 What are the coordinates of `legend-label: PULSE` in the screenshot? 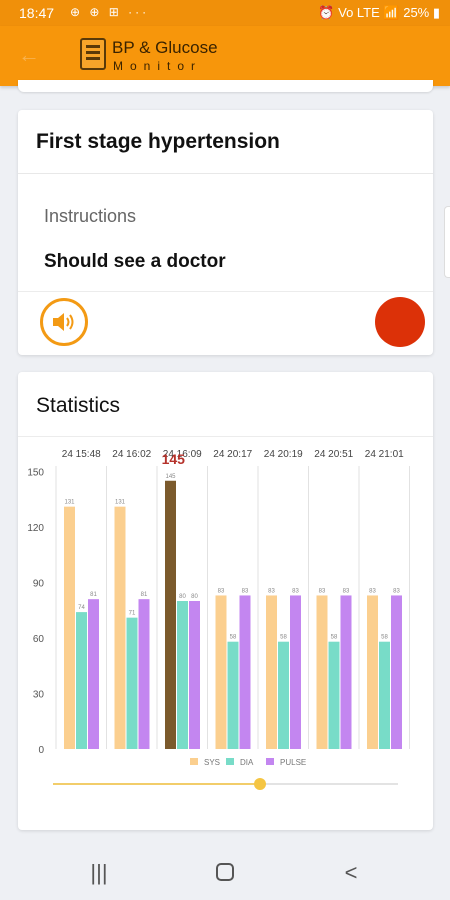 It's located at (293, 762).